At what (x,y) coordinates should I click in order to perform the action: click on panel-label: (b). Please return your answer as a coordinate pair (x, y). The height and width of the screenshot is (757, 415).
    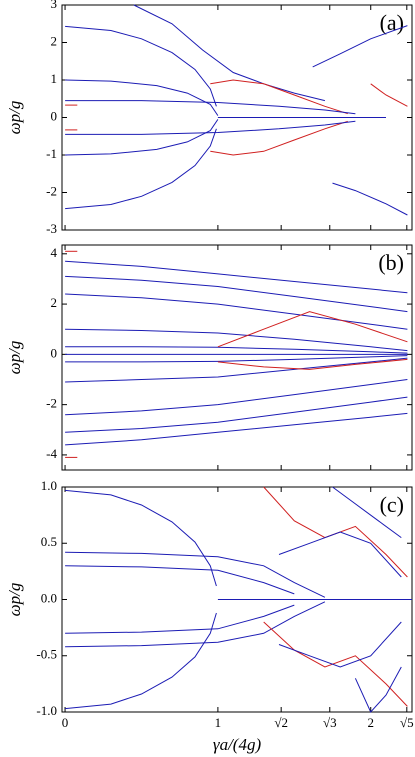
    Looking at the image, I should click on (391, 262).